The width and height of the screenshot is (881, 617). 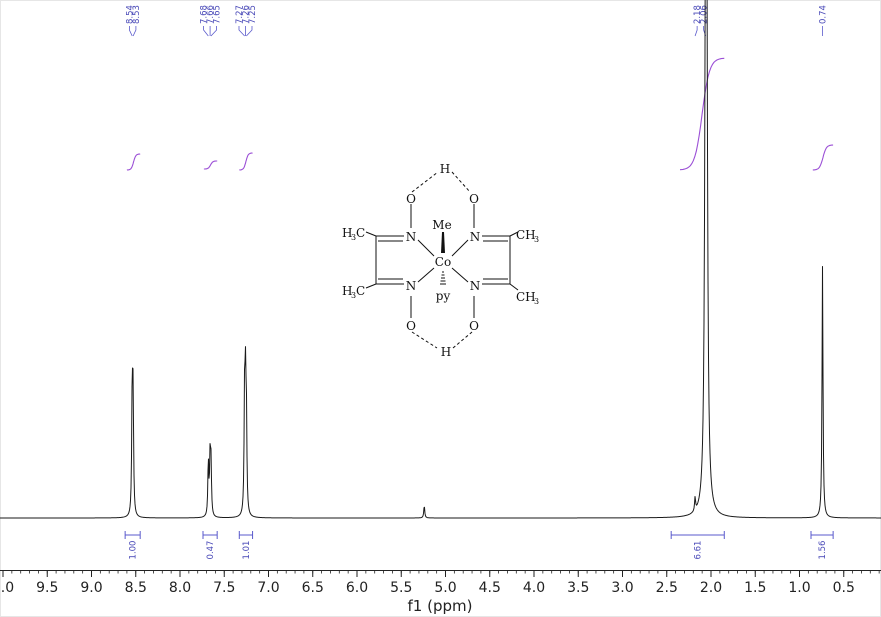 What do you see at coordinates (474, 199) in the screenshot?
I see `atom-o-top-right: O` at bounding box center [474, 199].